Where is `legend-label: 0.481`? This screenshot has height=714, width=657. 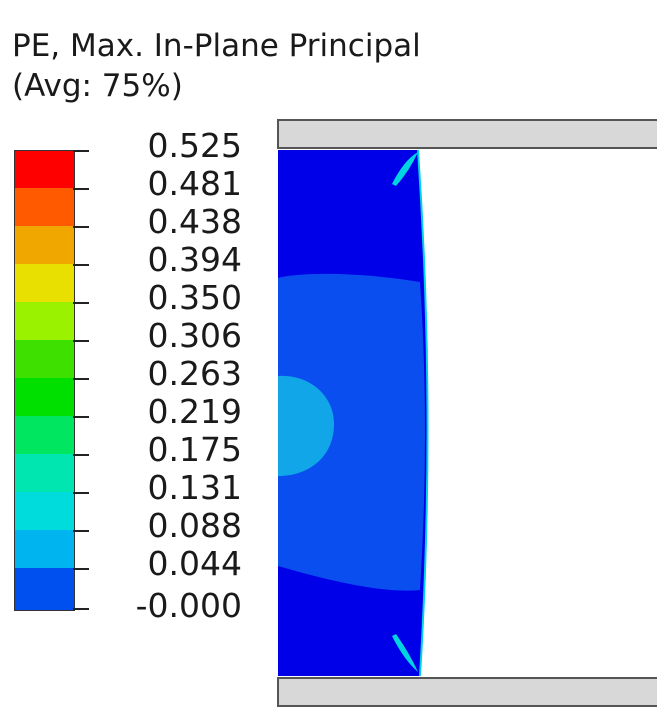 legend-label: 0.481 is located at coordinates (194, 183).